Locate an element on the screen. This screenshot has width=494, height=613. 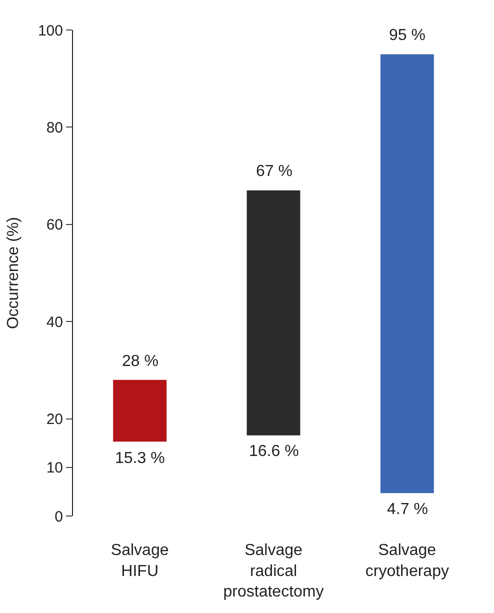
annotation: 4.7 % is located at coordinates (407, 509).